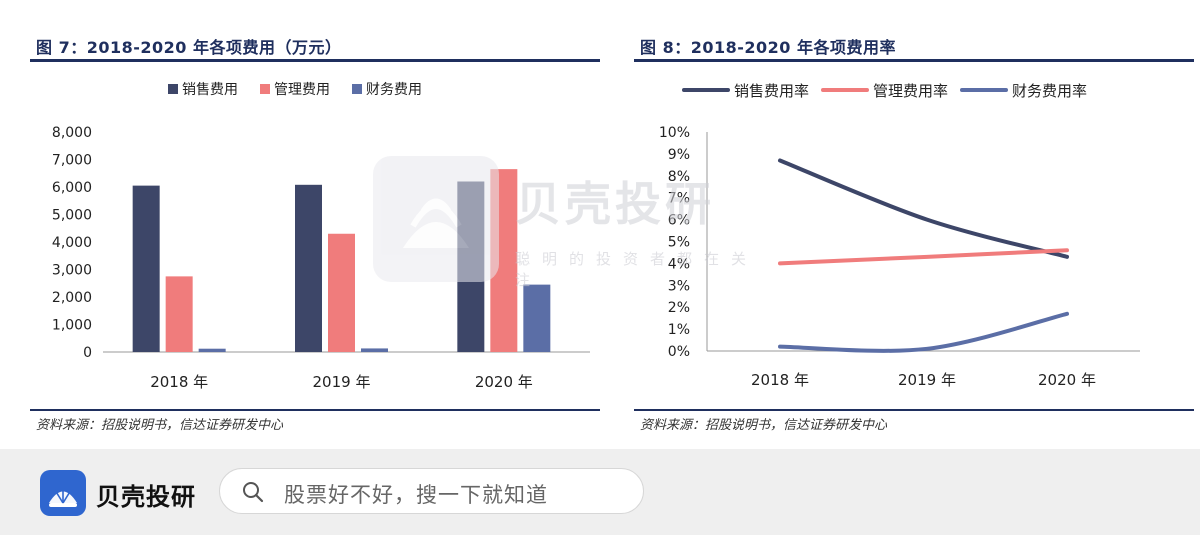  What do you see at coordinates (910, 91) in the screenshot?
I see `legend-label: 管理费用率` at bounding box center [910, 91].